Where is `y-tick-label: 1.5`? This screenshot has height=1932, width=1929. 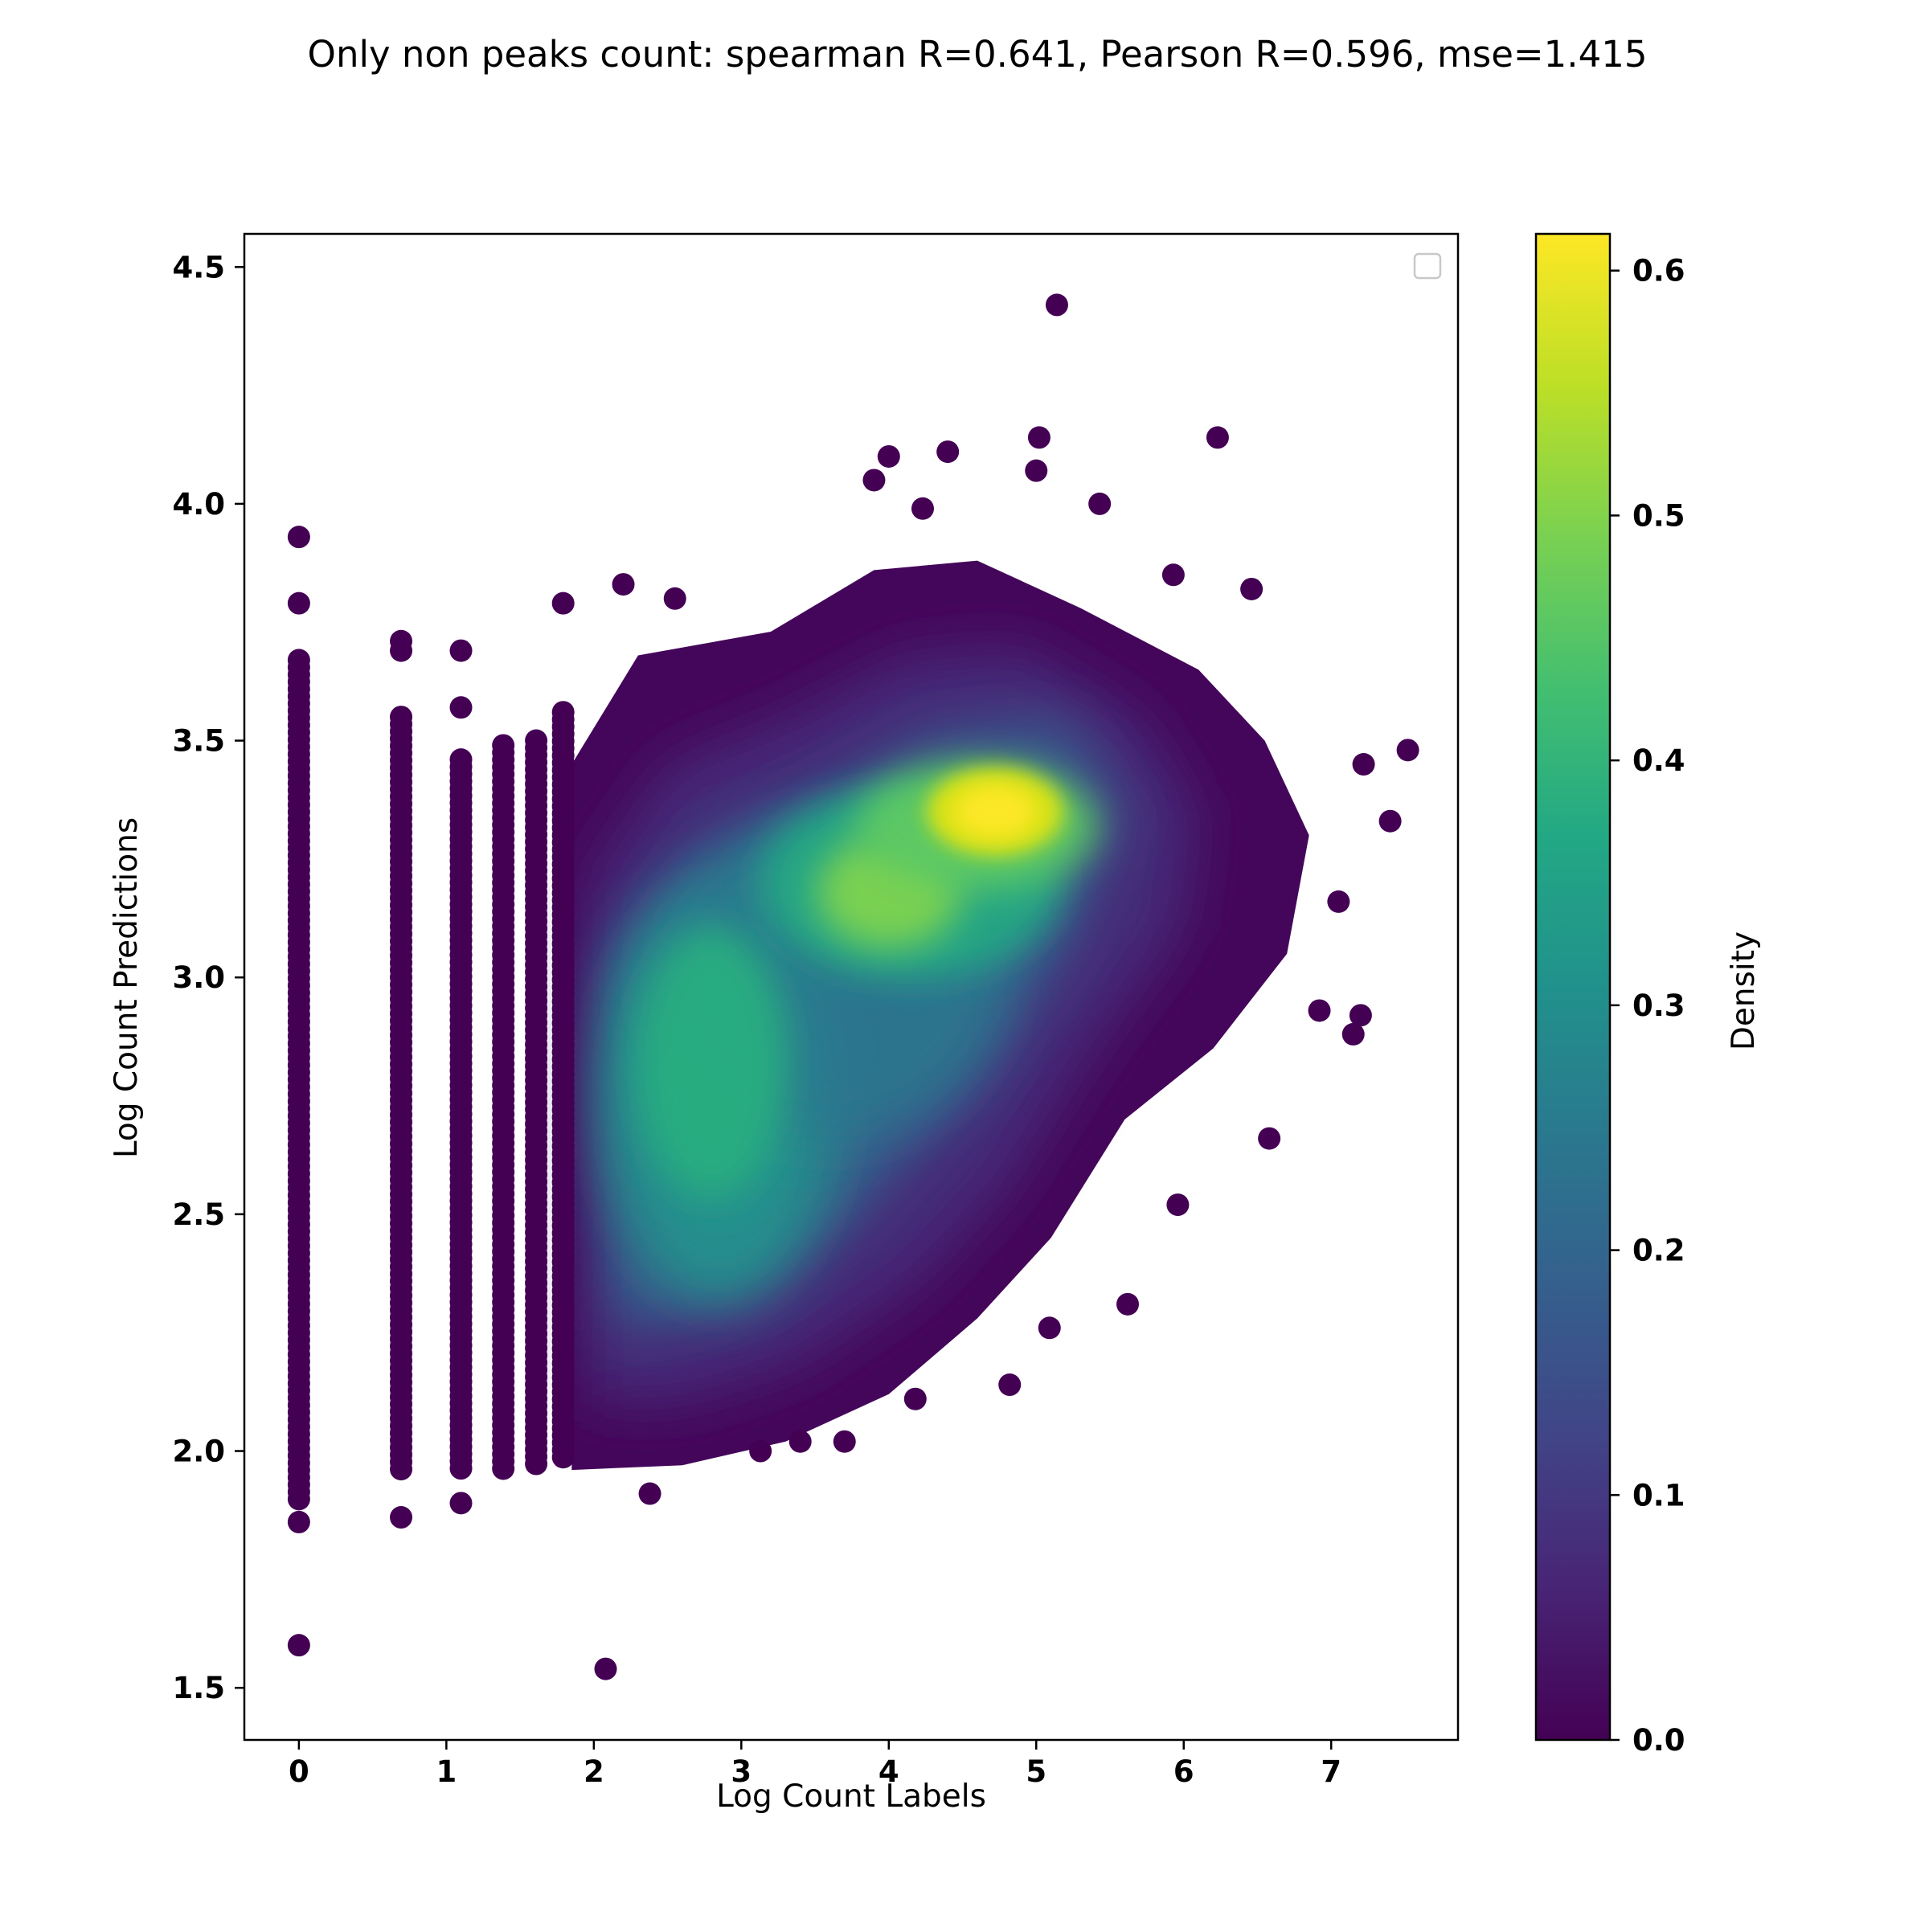 y-tick-label: 1.5 is located at coordinates (198, 1688).